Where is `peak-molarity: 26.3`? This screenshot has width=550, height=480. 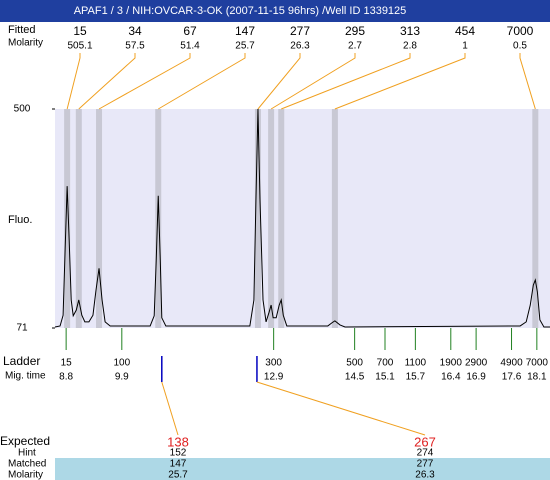
peak-molarity: 26.3 is located at coordinates (300, 46).